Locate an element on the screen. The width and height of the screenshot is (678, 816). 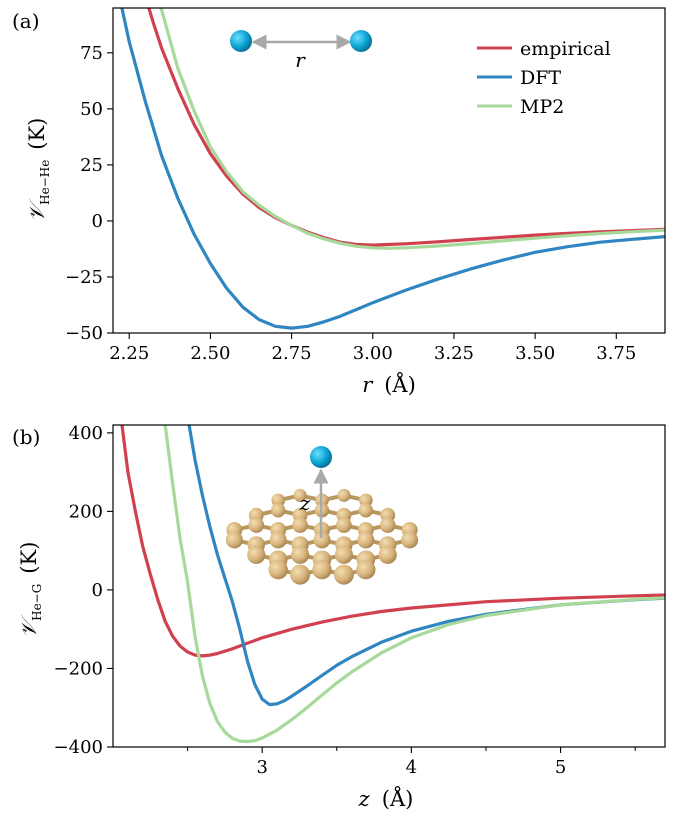
panel-a-ytick-label: −50 is located at coordinates (84, 333).